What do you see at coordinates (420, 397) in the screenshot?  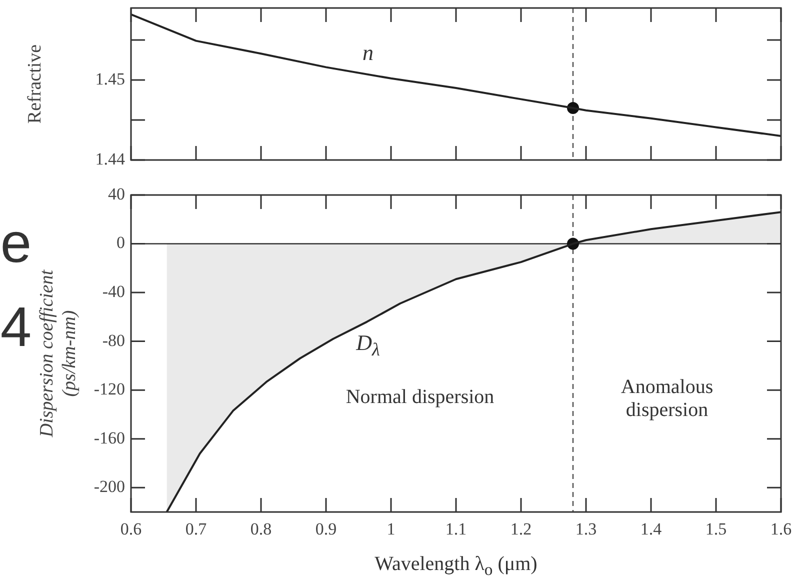 I see `annotation: Normal dispersion` at bounding box center [420, 397].